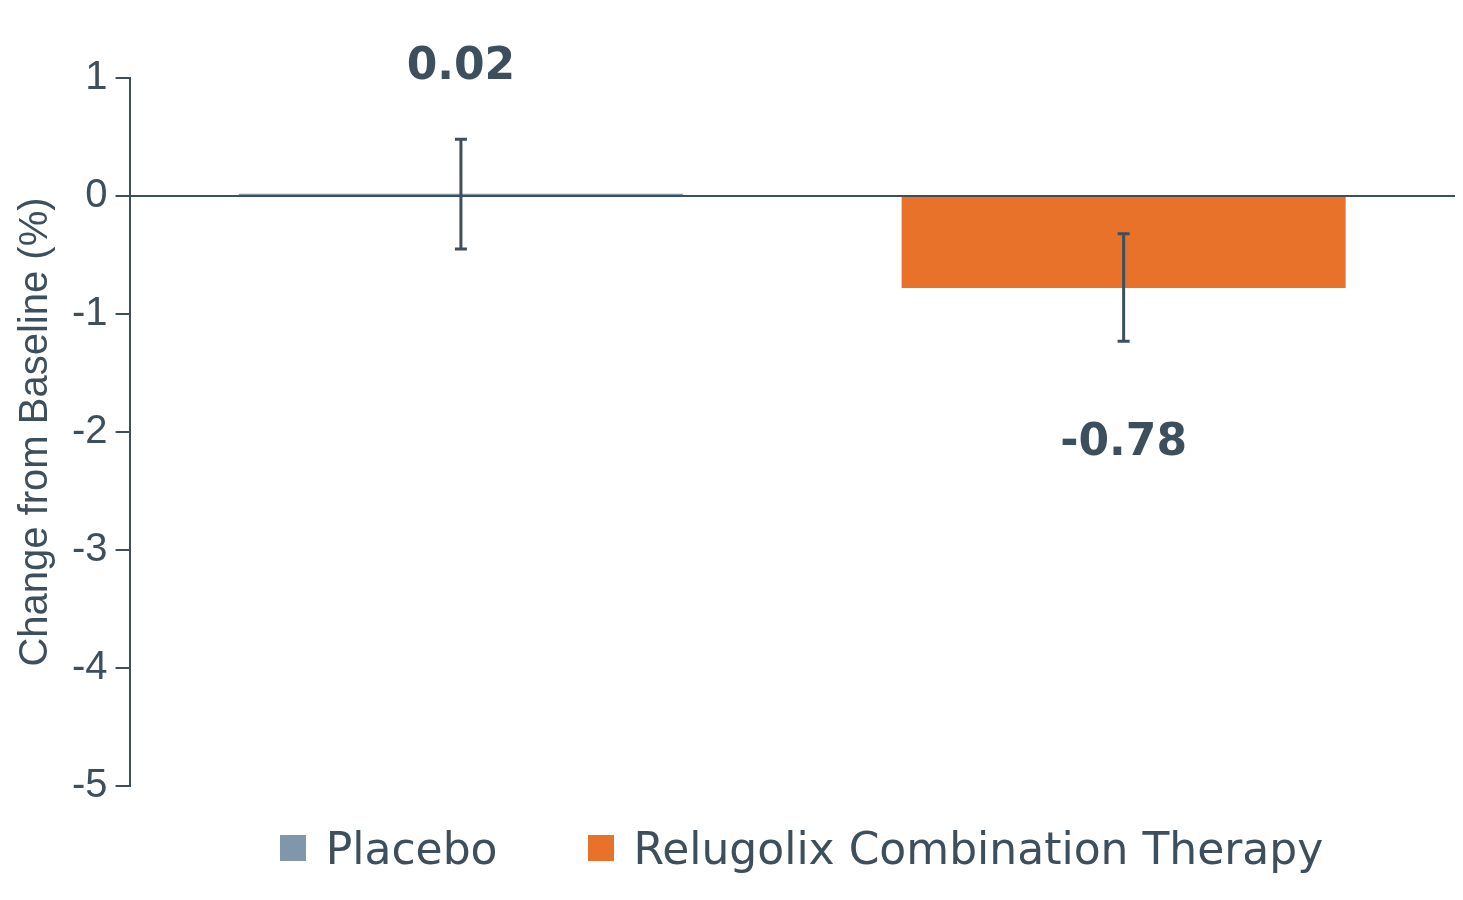 The width and height of the screenshot is (1463, 900). I want to click on y-tick-label: -3, so click(89, 547).